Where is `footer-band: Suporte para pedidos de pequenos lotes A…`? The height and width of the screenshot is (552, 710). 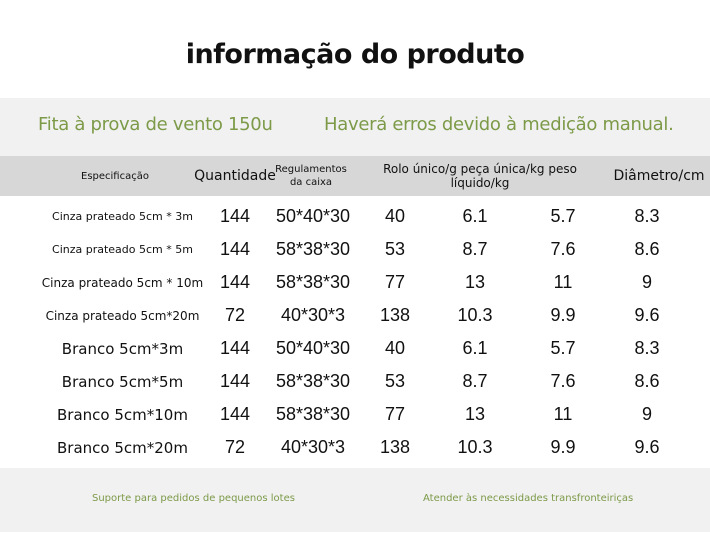
footer-band: Suporte para pedidos de pequenos lotes A… is located at coordinates (355, 500).